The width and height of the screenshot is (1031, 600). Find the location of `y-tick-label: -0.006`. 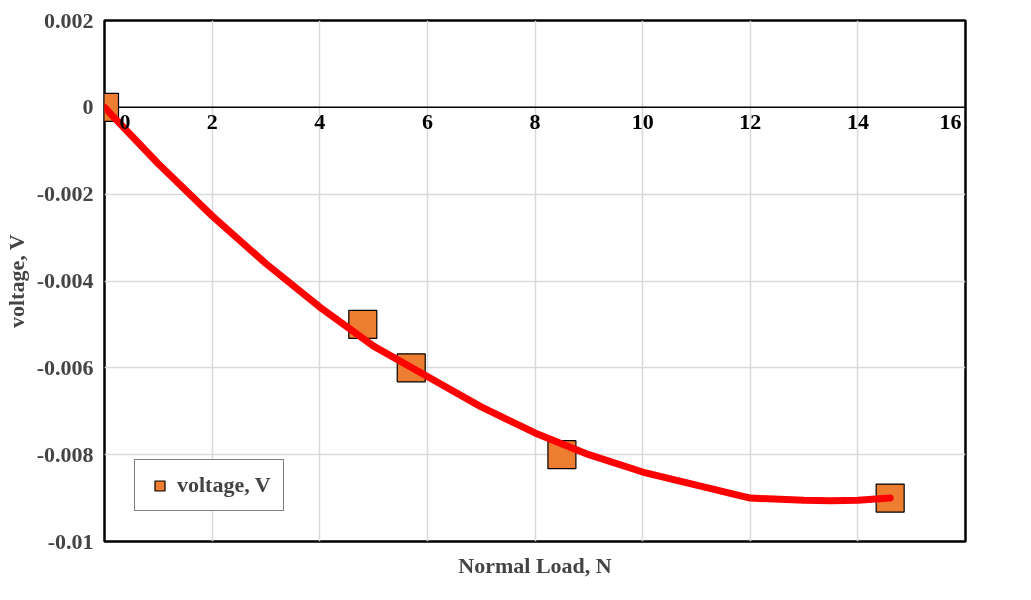

y-tick-label: -0.006 is located at coordinates (65, 367).